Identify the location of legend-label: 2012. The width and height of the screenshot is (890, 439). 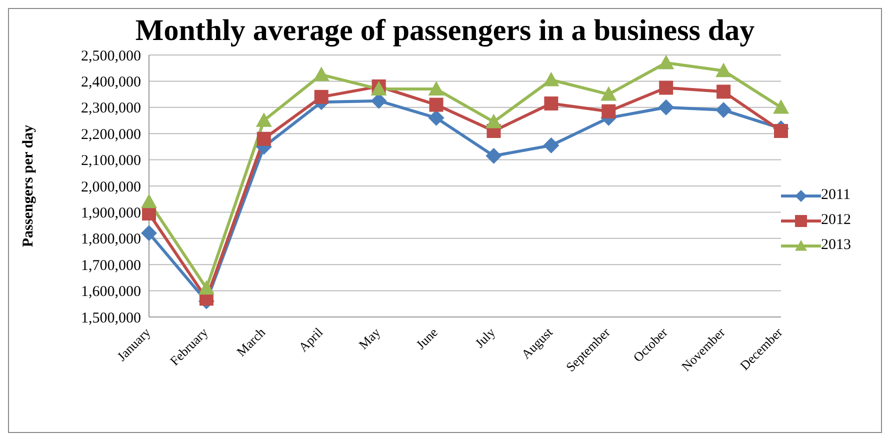
(836, 220).